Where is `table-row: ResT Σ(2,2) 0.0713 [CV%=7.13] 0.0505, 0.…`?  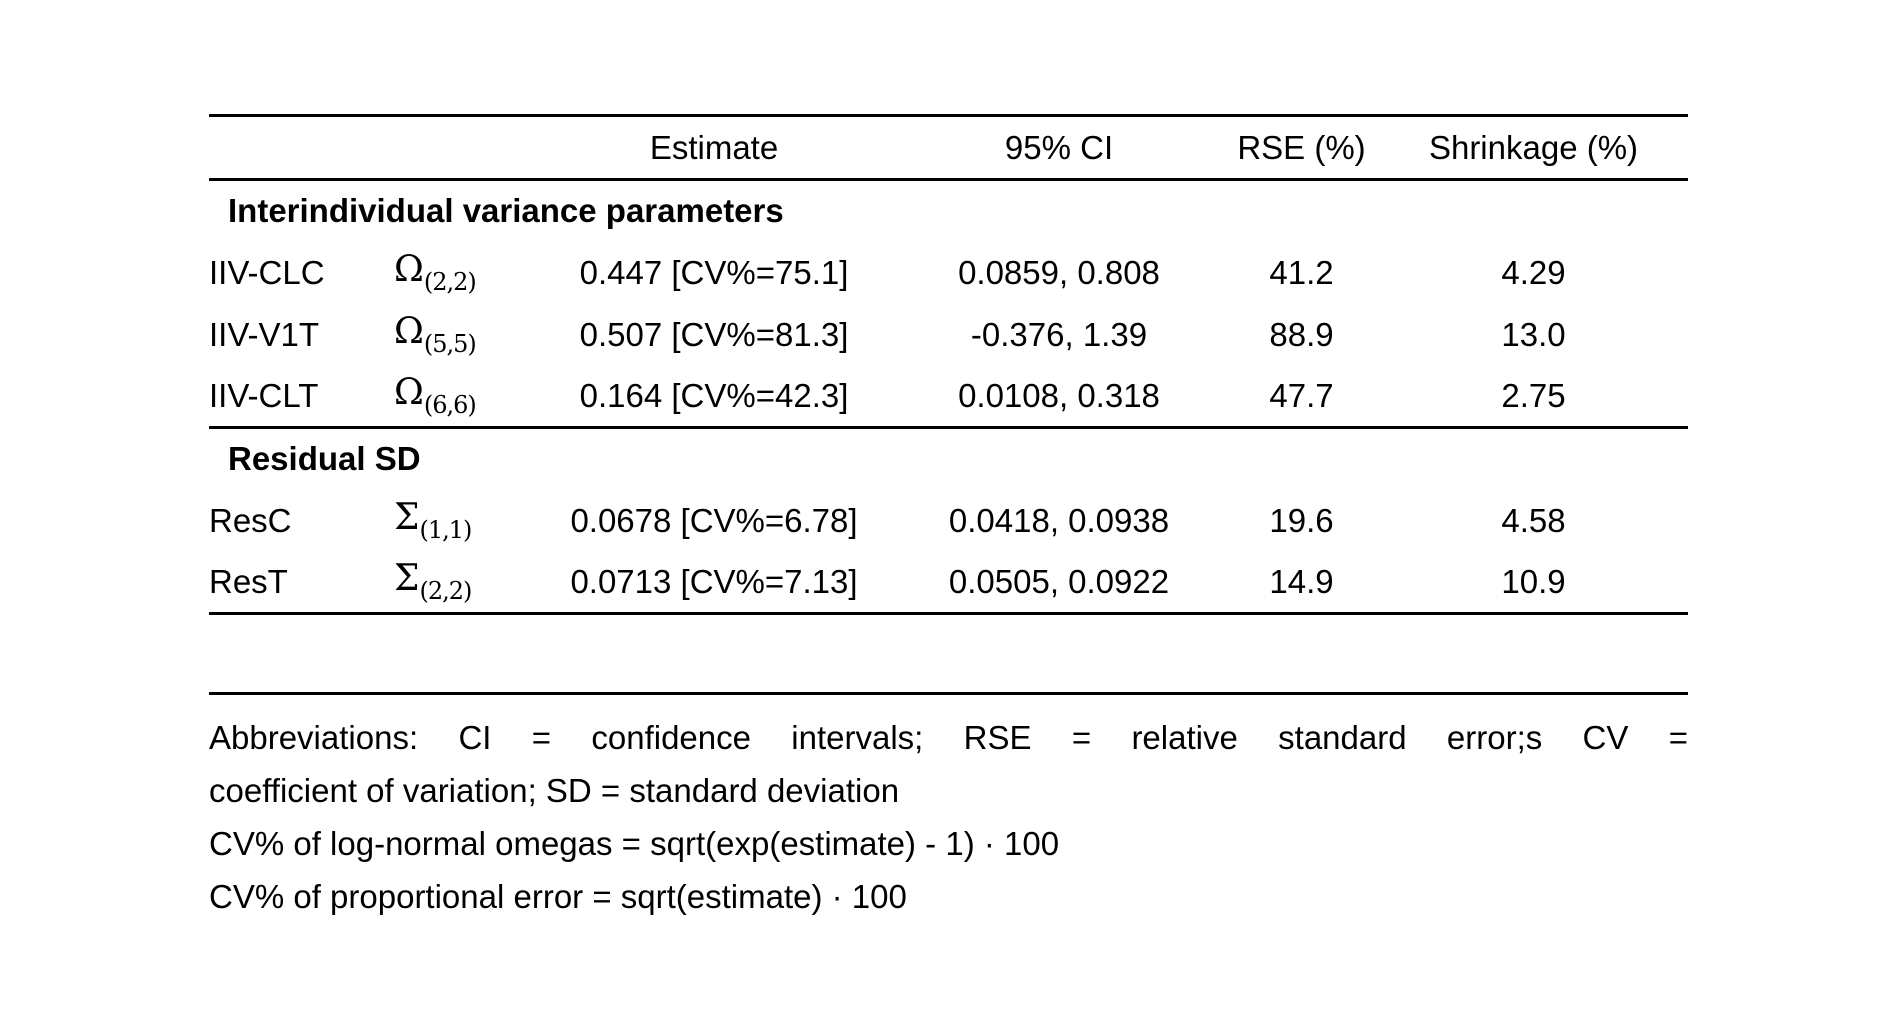
table-row: ResT Σ(2,2) 0.0713 [CV%=7.13] 0.0505, 0.… is located at coordinates (948, 583).